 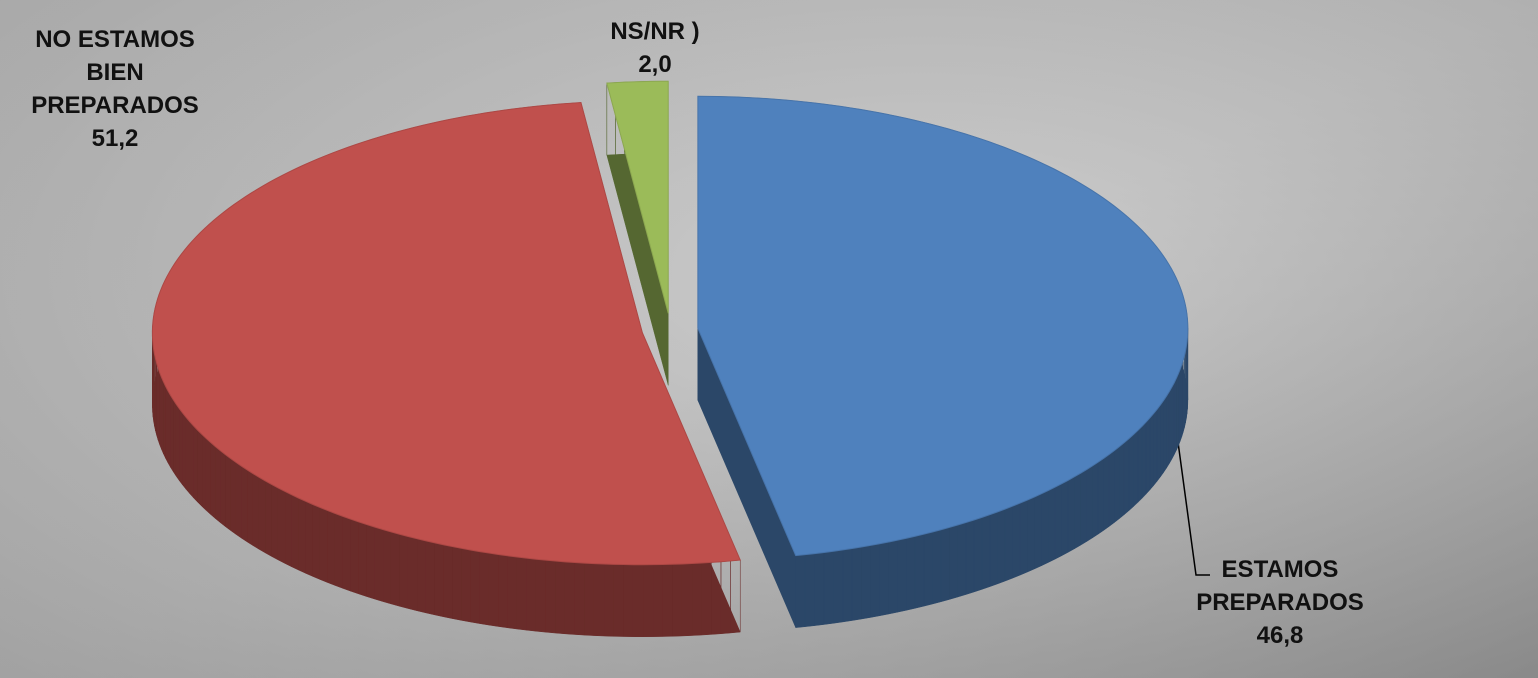 I want to click on slice, so click(x=637, y=197).